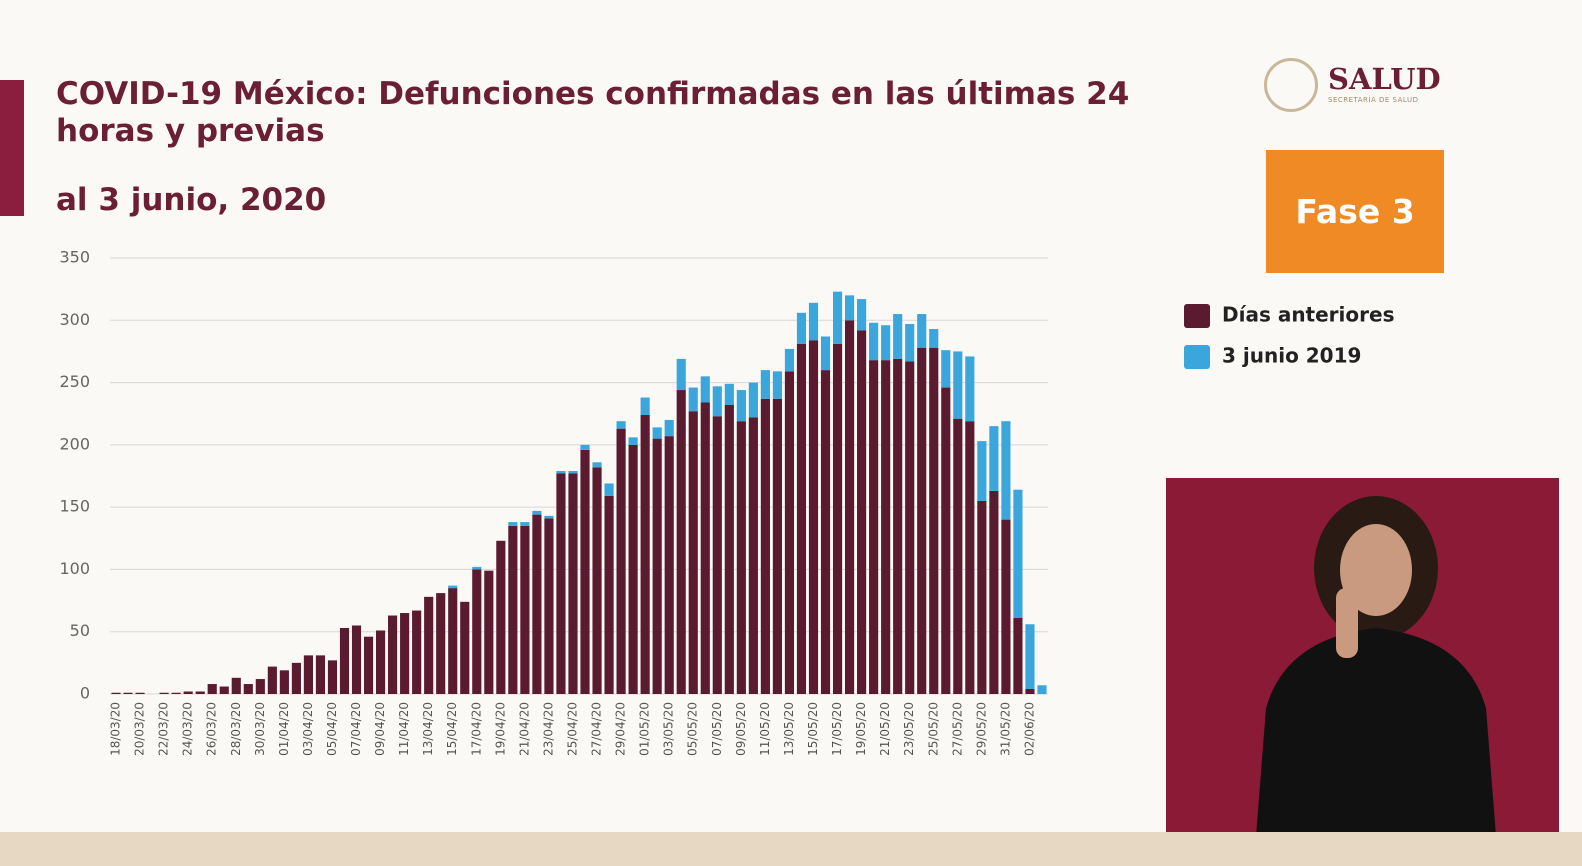 This screenshot has height=866, width=1582. I want to click on phase-badge: Fase 3, so click(1355, 211).